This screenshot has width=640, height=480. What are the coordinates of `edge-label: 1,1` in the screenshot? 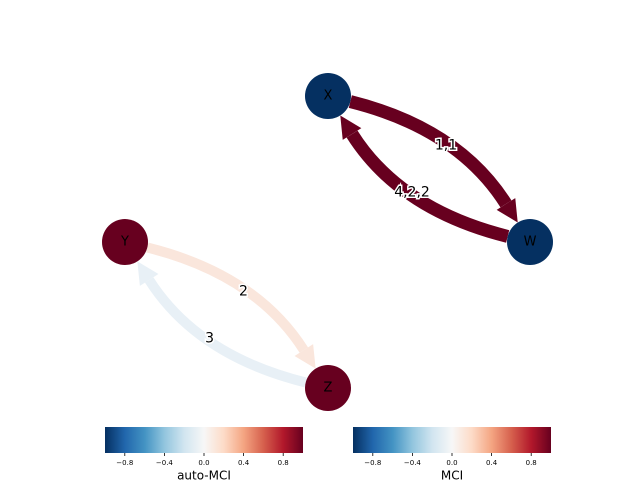 It's located at (446, 145).